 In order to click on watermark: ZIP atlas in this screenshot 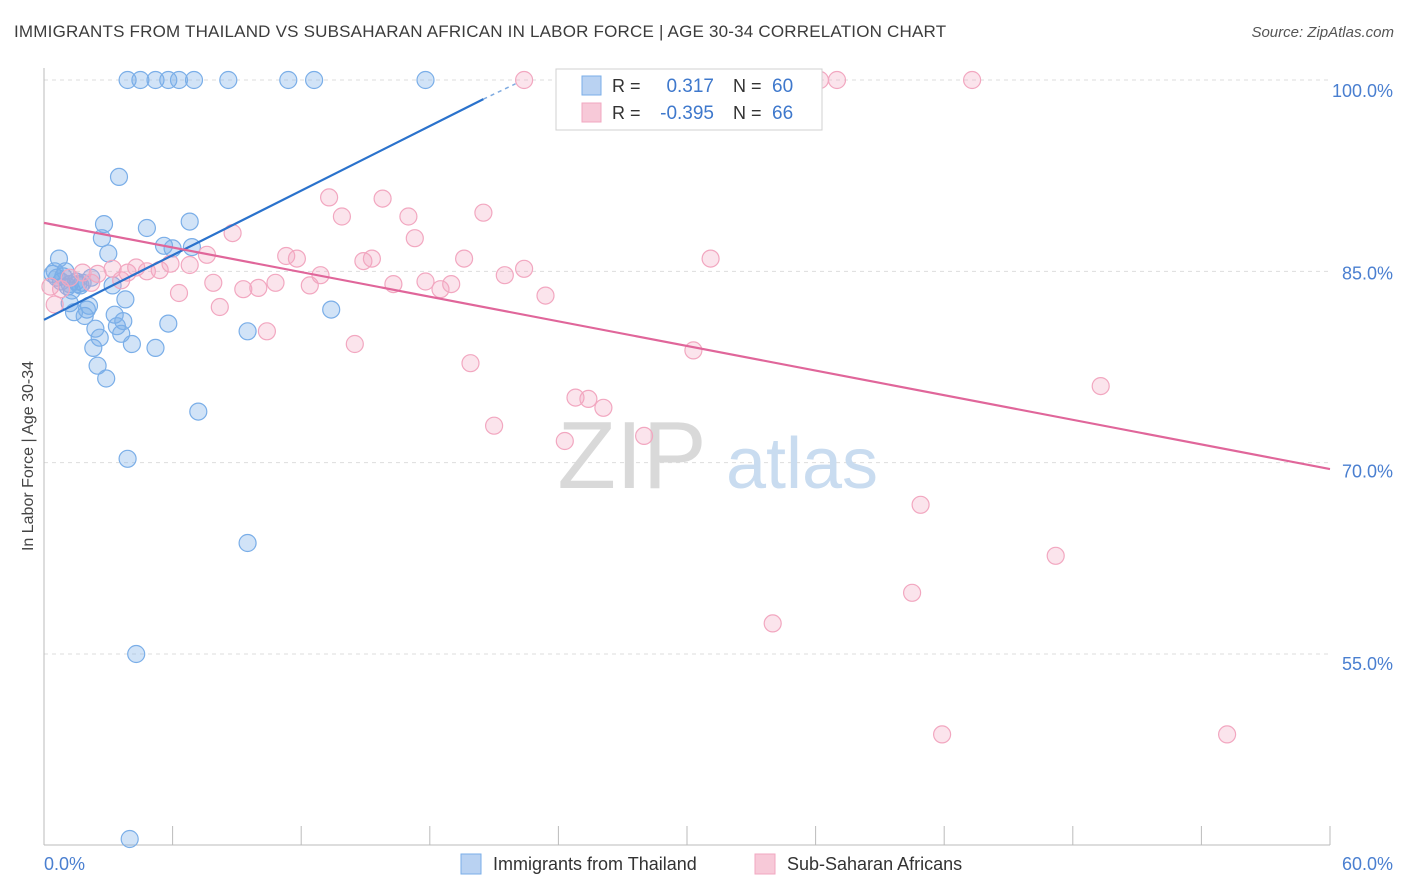, I will do `click(717, 455)`.